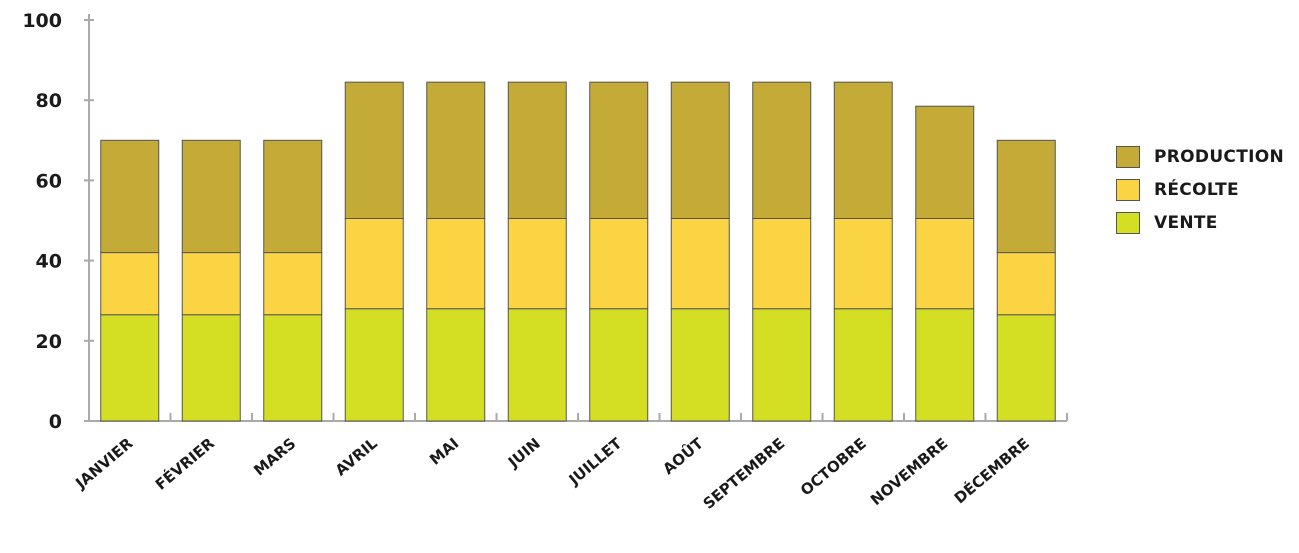 Image resolution: width=1299 pixels, height=553 pixels. What do you see at coordinates (49, 101) in the screenshot?
I see `y-tick-label: 80` at bounding box center [49, 101].